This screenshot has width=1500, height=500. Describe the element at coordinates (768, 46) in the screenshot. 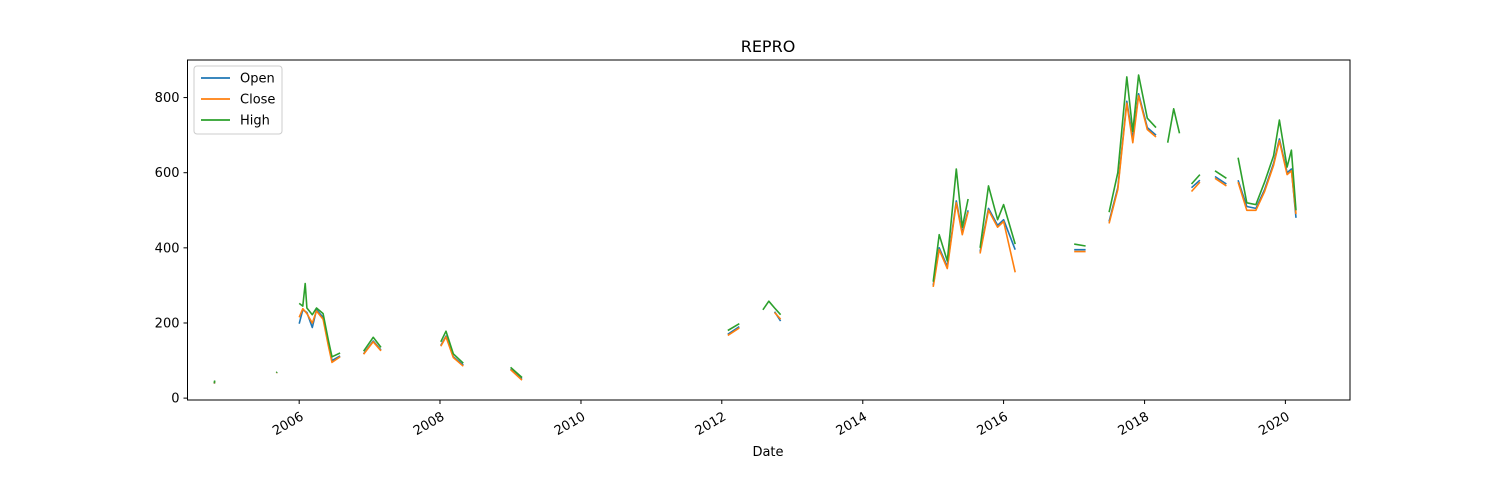

I see `chart-title: REPRO` at that location.